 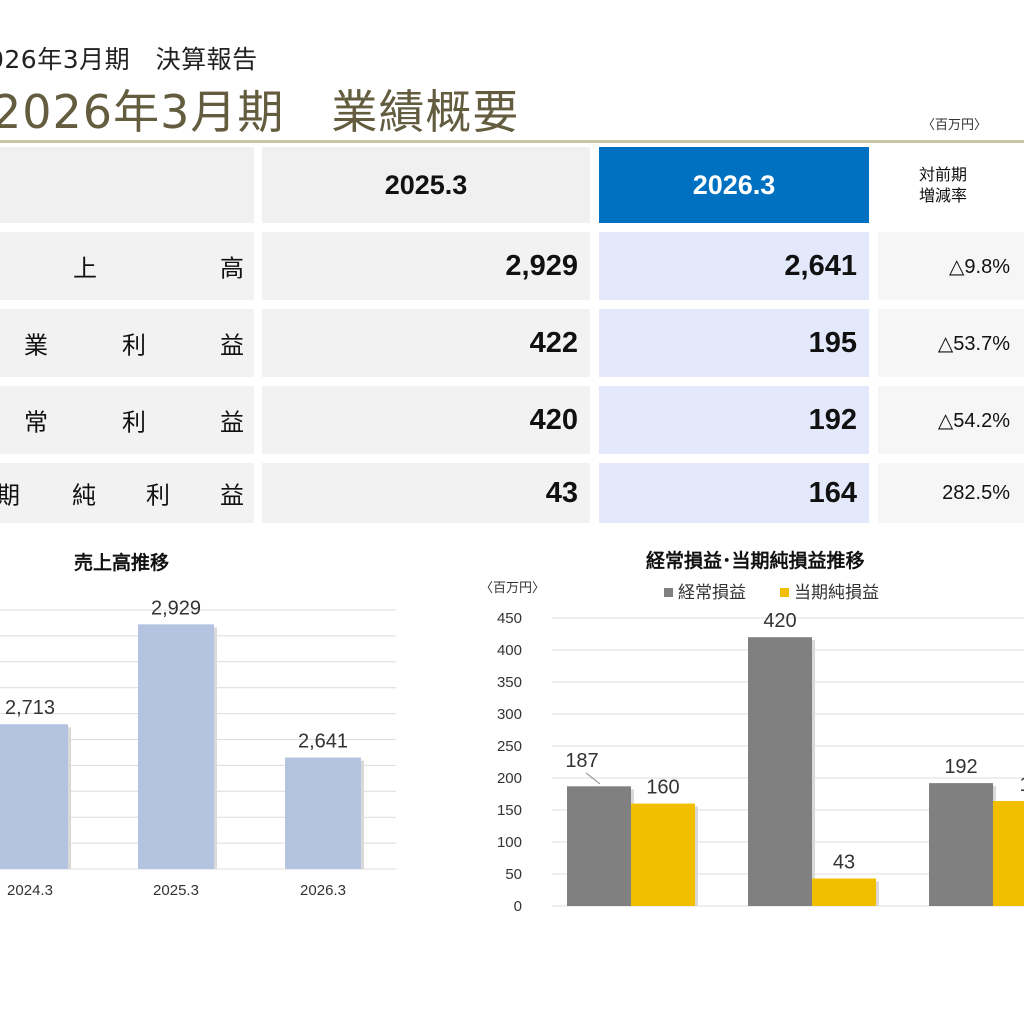 What do you see at coordinates (127, 493) in the screenshot?
I see `table-row-label: 期 純 利 益` at bounding box center [127, 493].